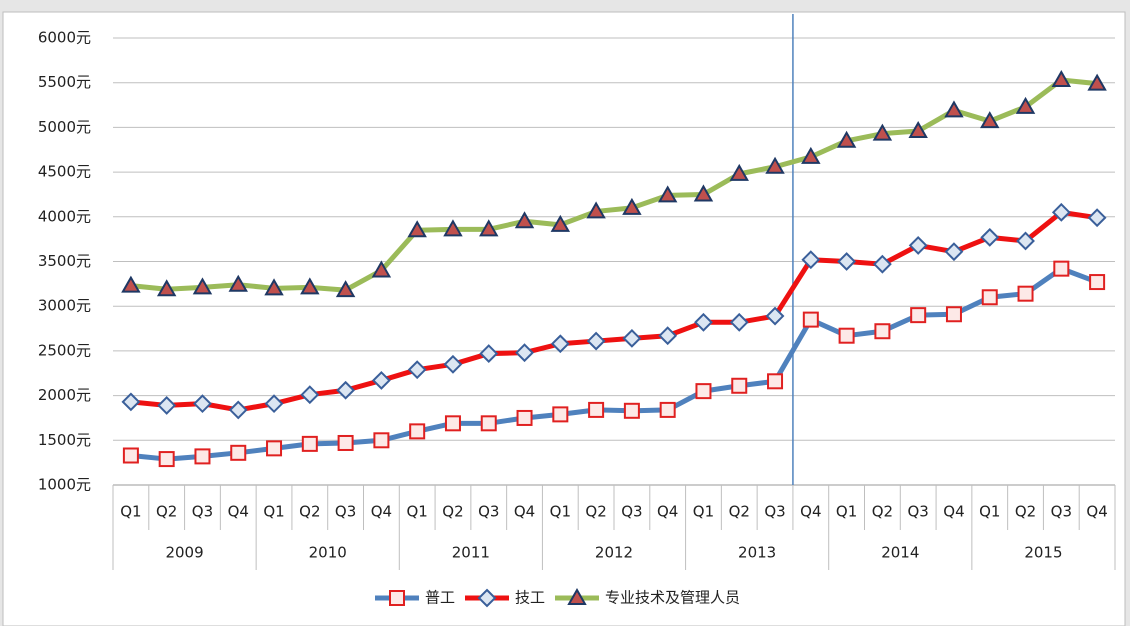 The image size is (1130, 626). What do you see at coordinates (530, 598) in the screenshot?
I see `legend-label: 技工` at bounding box center [530, 598].